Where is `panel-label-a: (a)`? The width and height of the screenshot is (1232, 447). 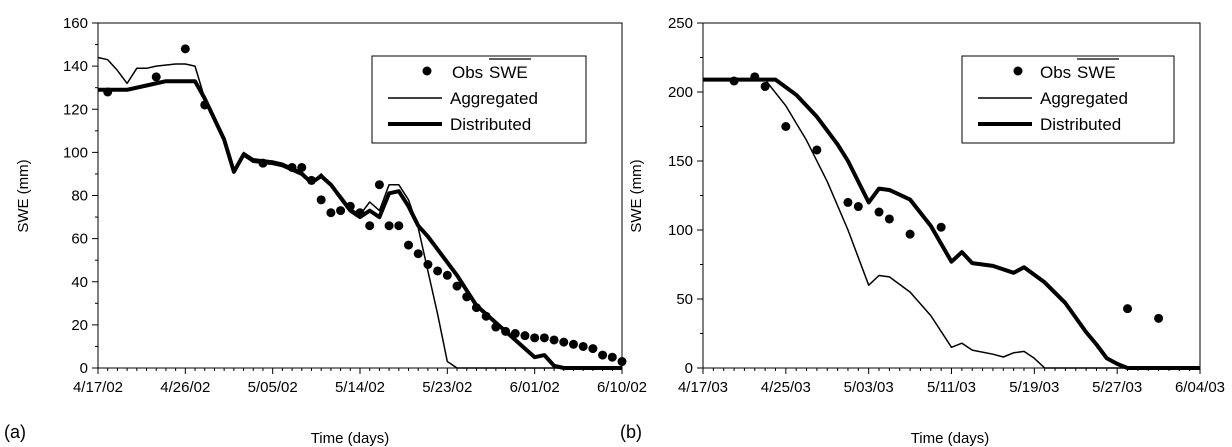 panel-label-a: (a) is located at coordinates (15, 432).